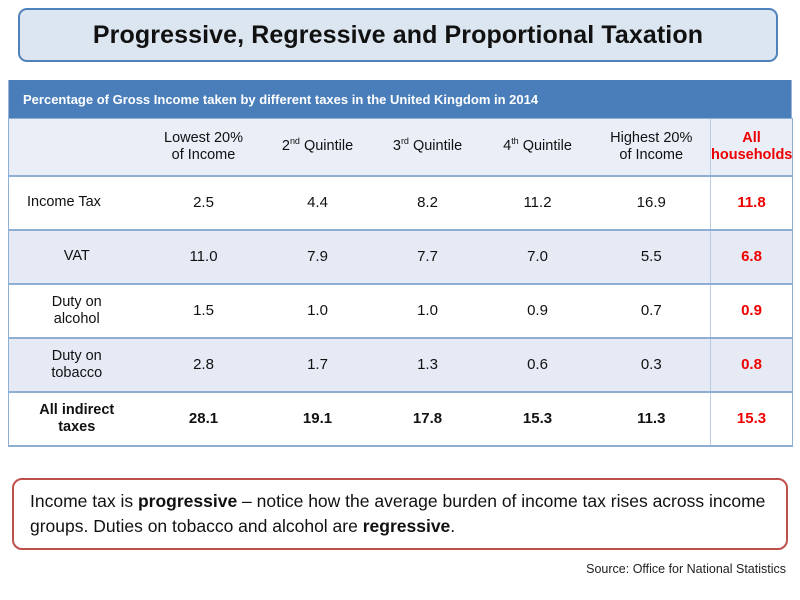 This screenshot has height=600, width=800. I want to click on column-header-highest-20-line1: Highest 20%, so click(651, 137).